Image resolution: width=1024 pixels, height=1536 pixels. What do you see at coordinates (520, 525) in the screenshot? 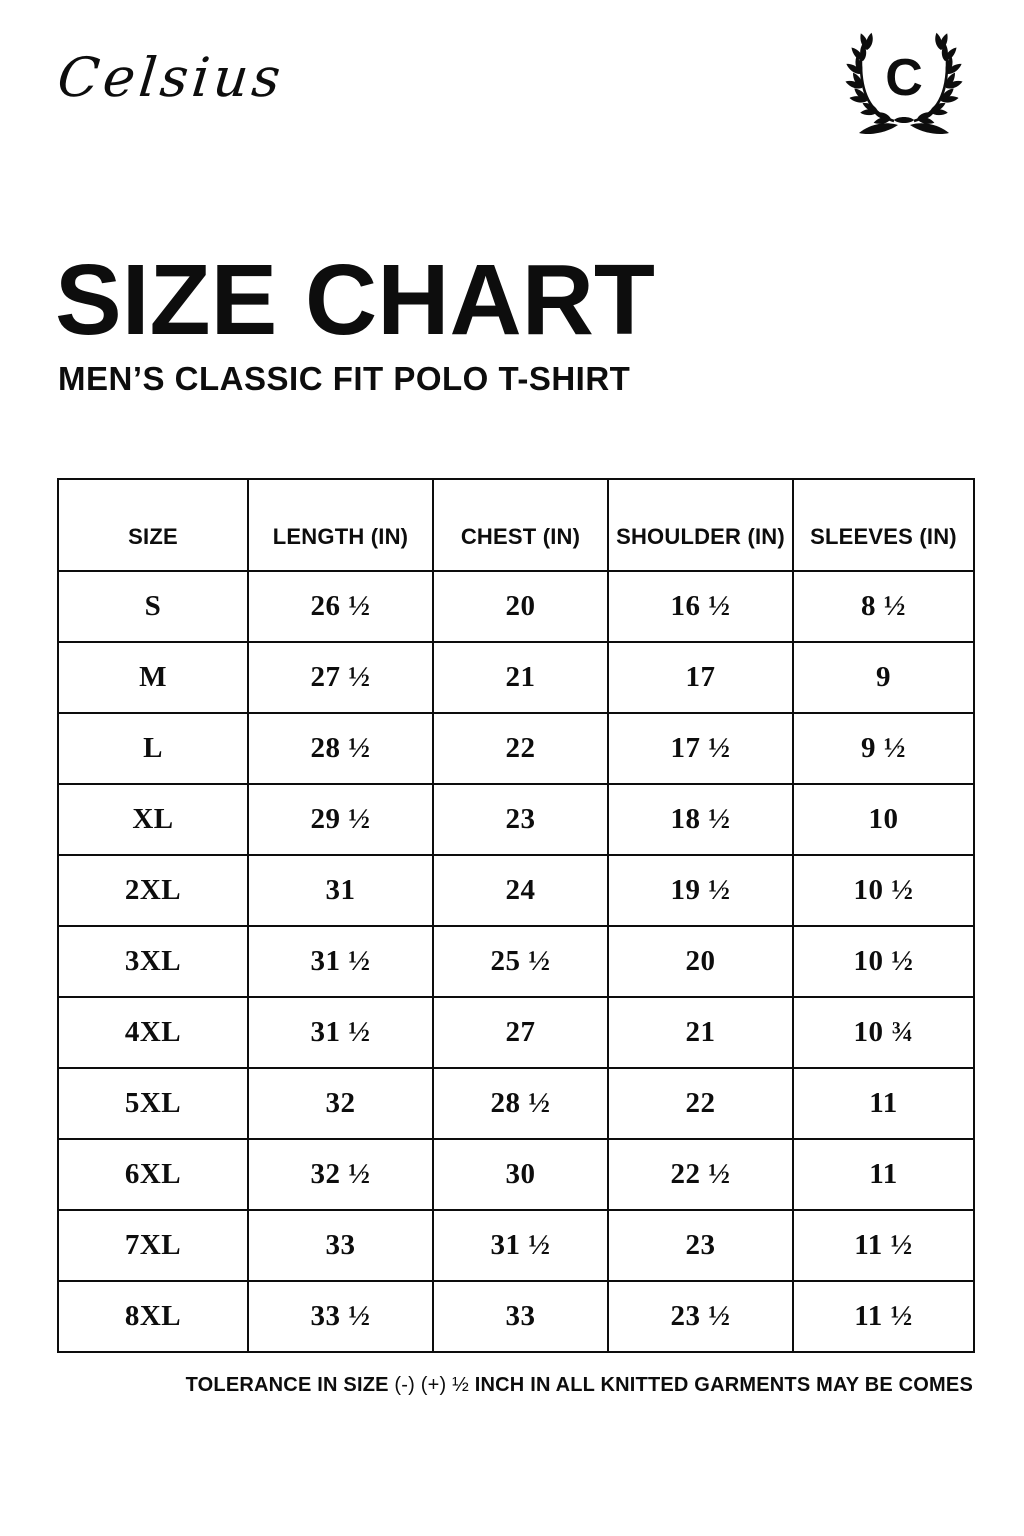
I see `column-header: CHEST (IN)` at bounding box center [520, 525].